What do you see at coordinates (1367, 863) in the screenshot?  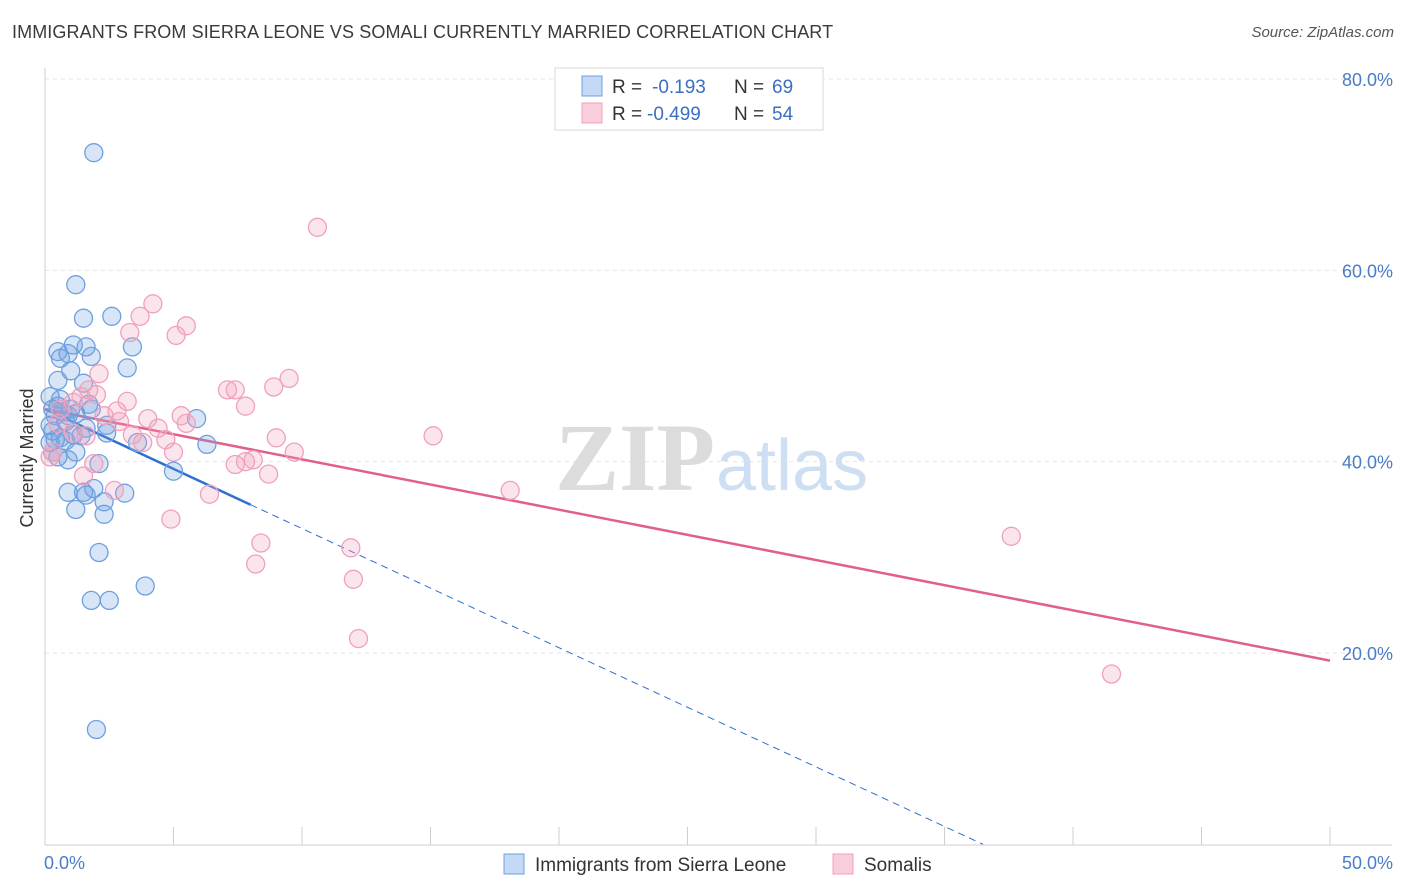 I see `x-tick-label-1: 50.0%` at bounding box center [1367, 863].